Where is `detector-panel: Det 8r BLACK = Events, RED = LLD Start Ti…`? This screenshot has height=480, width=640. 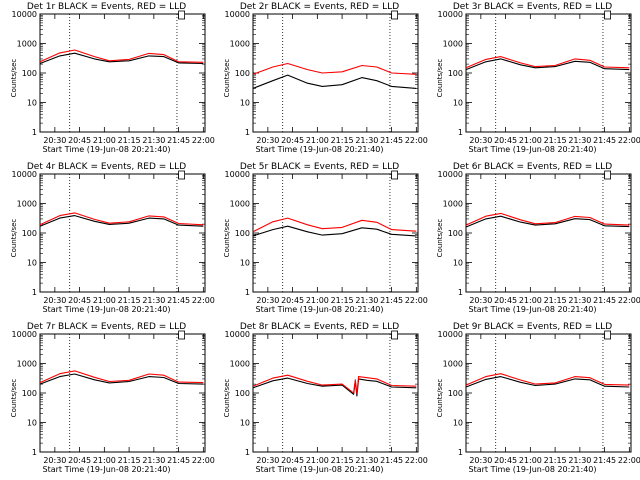 detector-panel: Det 8r BLACK = Events, RED = LLD Start Ti… is located at coordinates (320, 400).